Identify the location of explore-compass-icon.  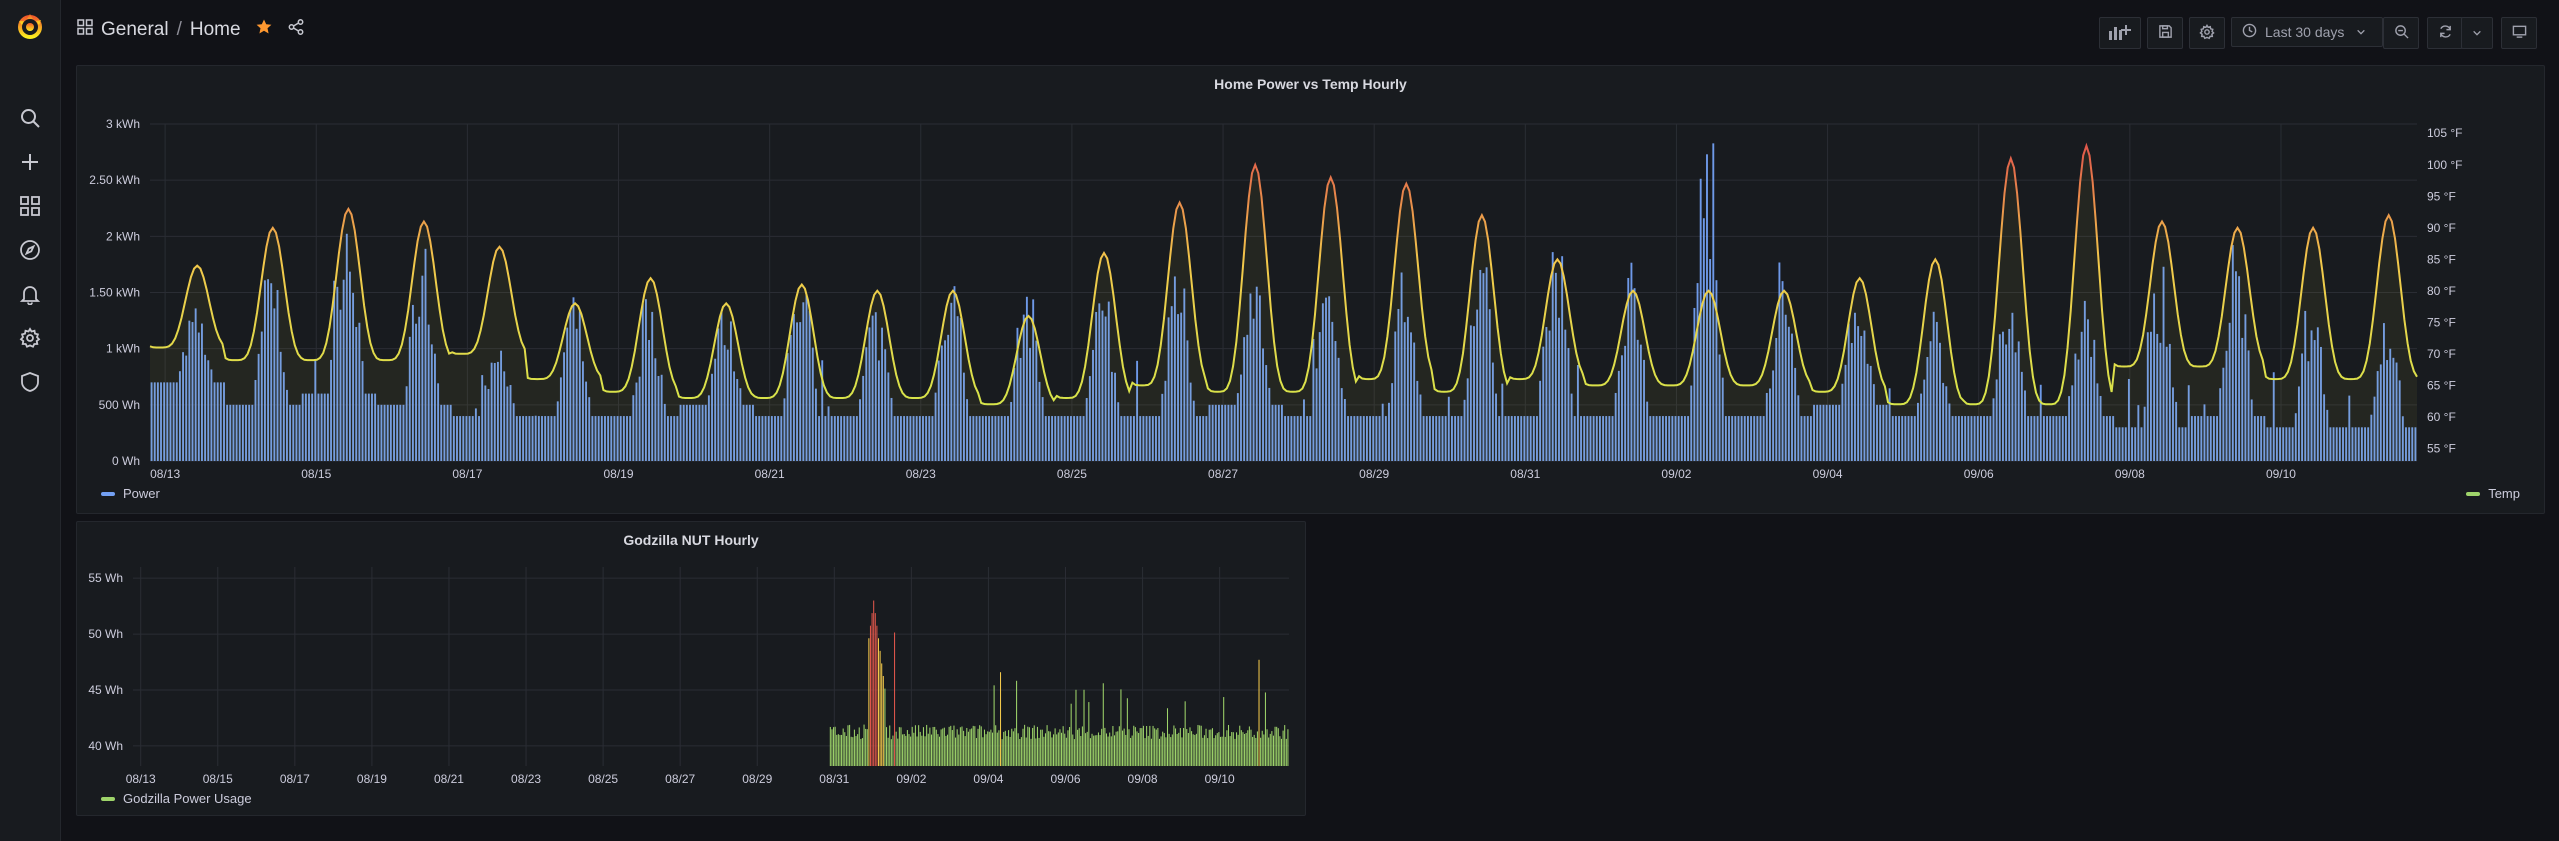
(30, 250).